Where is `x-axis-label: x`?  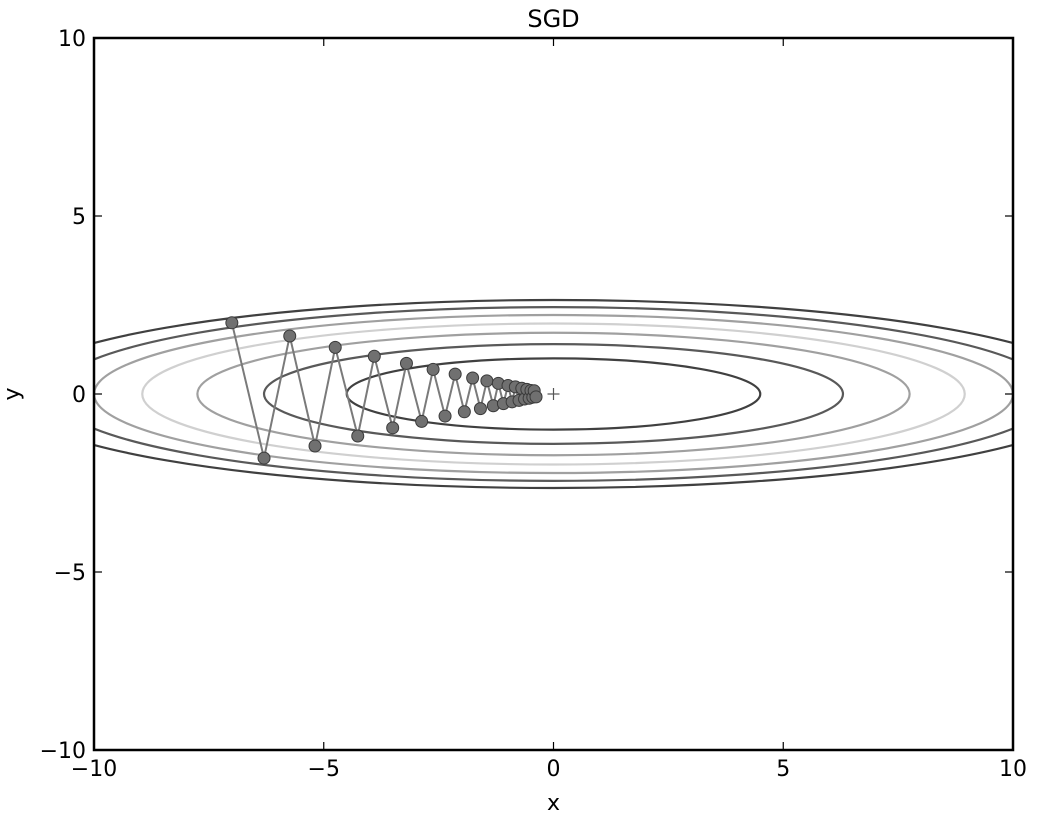 x-axis-label: x is located at coordinates (553, 803).